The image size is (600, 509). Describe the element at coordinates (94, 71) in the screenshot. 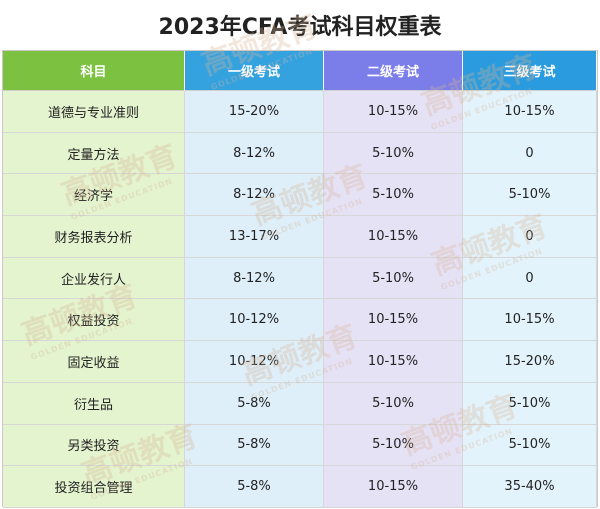

I see `header-subject: 科目` at that location.